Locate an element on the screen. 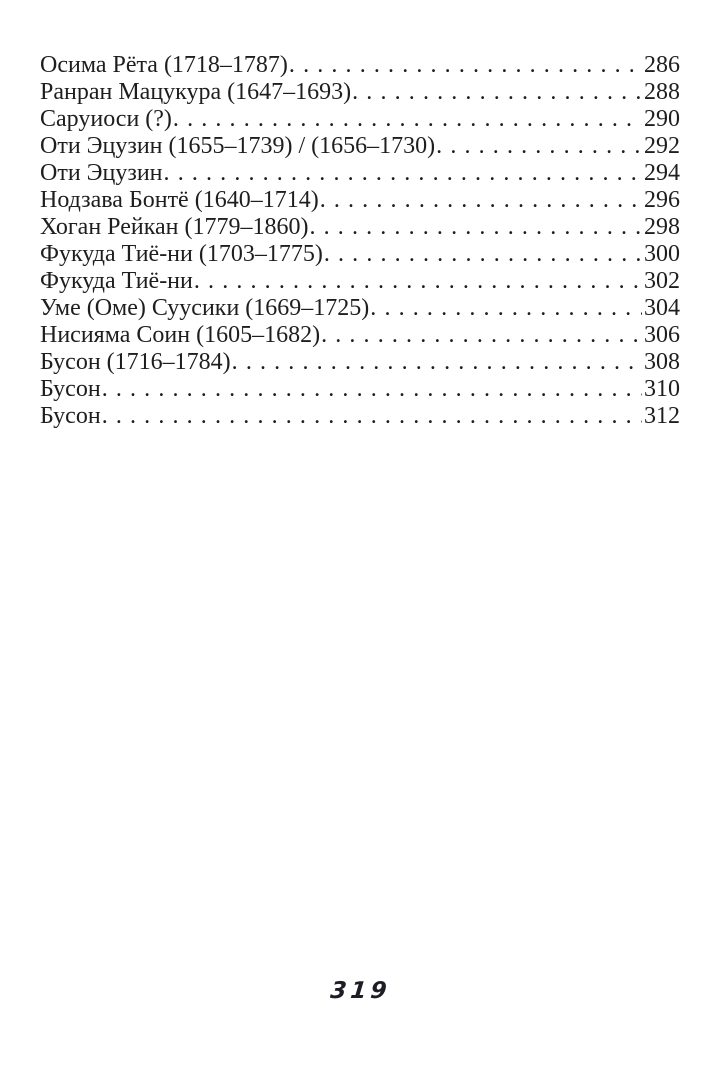 The height and width of the screenshot is (1071, 721). toc-entry-label: Осима Рёта (1718–1787) is located at coordinates (164, 65).